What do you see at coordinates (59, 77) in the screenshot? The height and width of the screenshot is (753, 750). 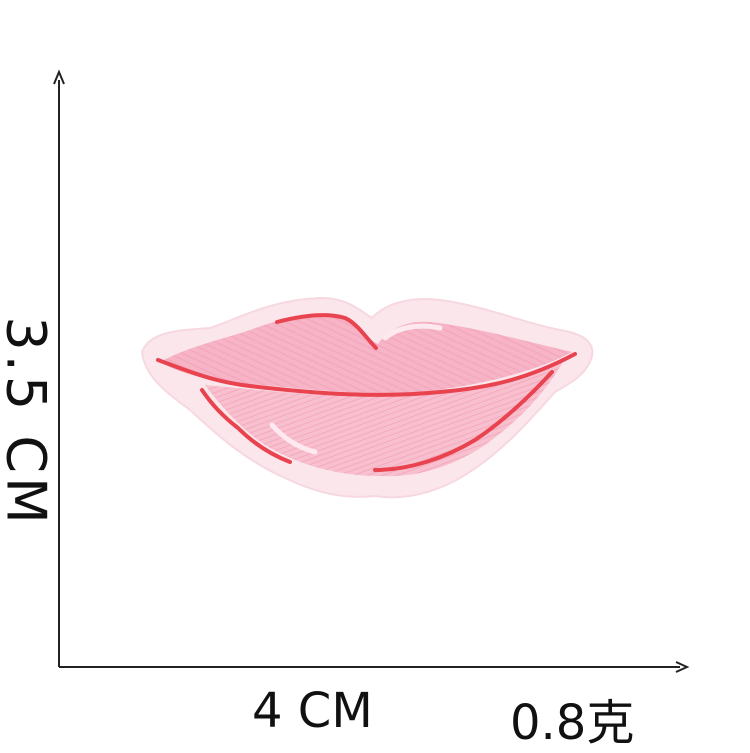 I see `vertical-axis-arrow-icon` at bounding box center [59, 77].